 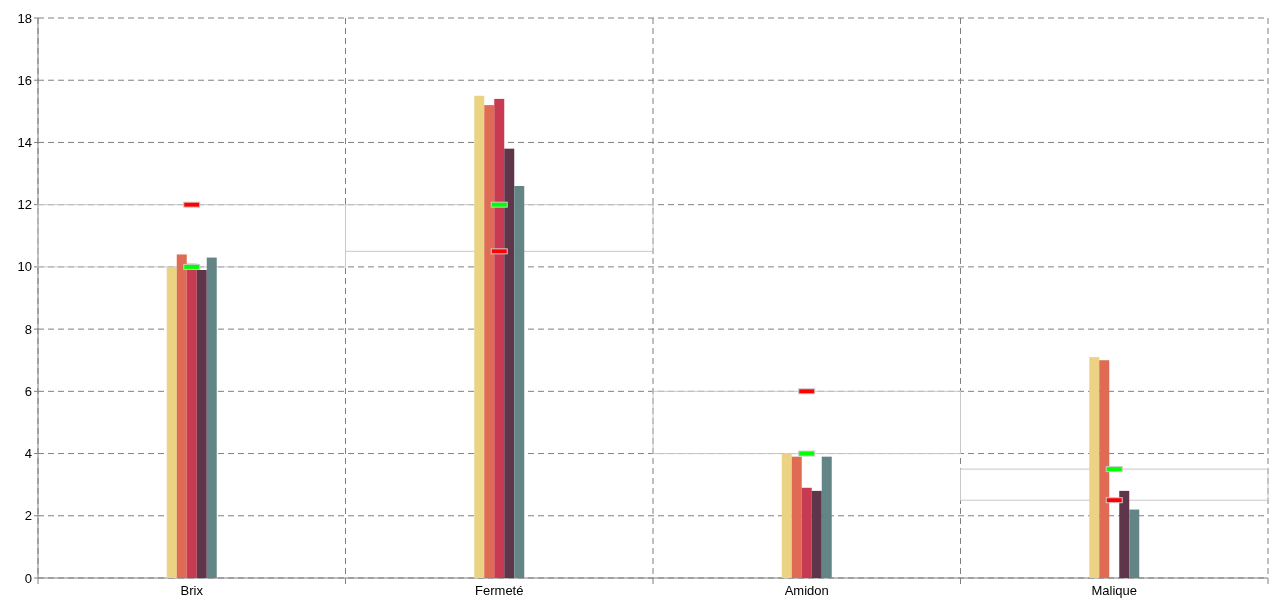 I want to click on x-tick-label: Amidon, so click(x=806, y=590).